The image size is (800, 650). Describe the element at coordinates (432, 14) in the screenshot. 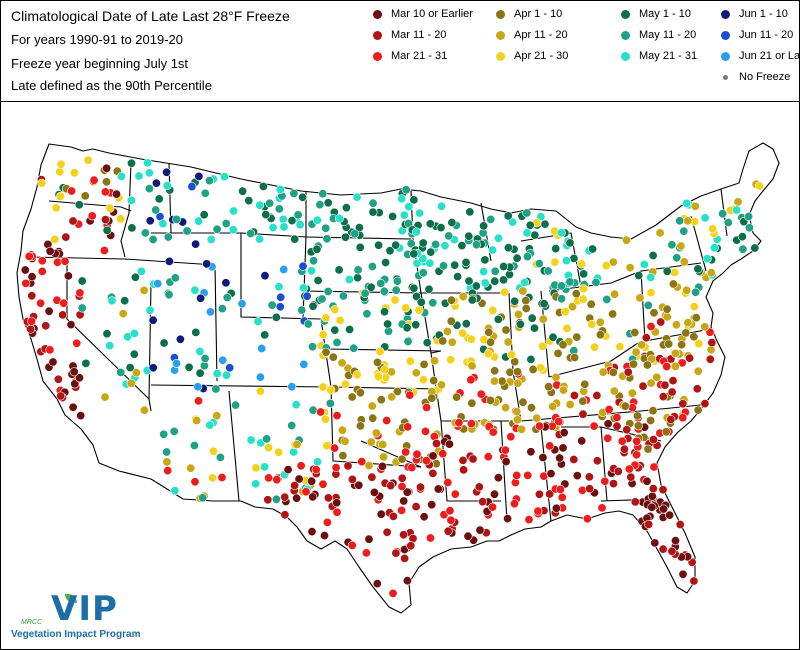

I see `legend-label: Mar 10 or Earlier` at that location.